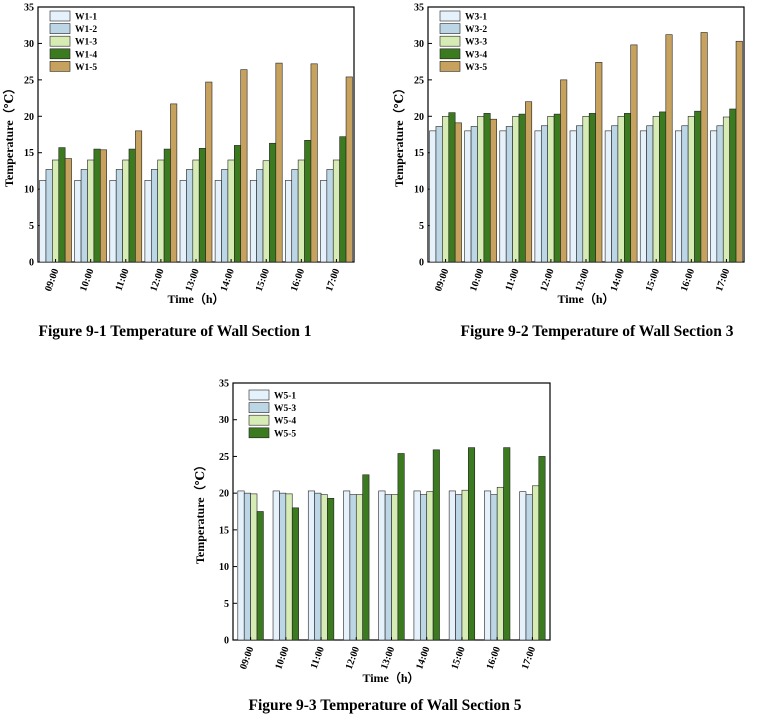 The width and height of the screenshot is (757, 717). Describe the element at coordinates (353, 567) in the screenshot. I see `bar-W5-3-12:00` at that location.